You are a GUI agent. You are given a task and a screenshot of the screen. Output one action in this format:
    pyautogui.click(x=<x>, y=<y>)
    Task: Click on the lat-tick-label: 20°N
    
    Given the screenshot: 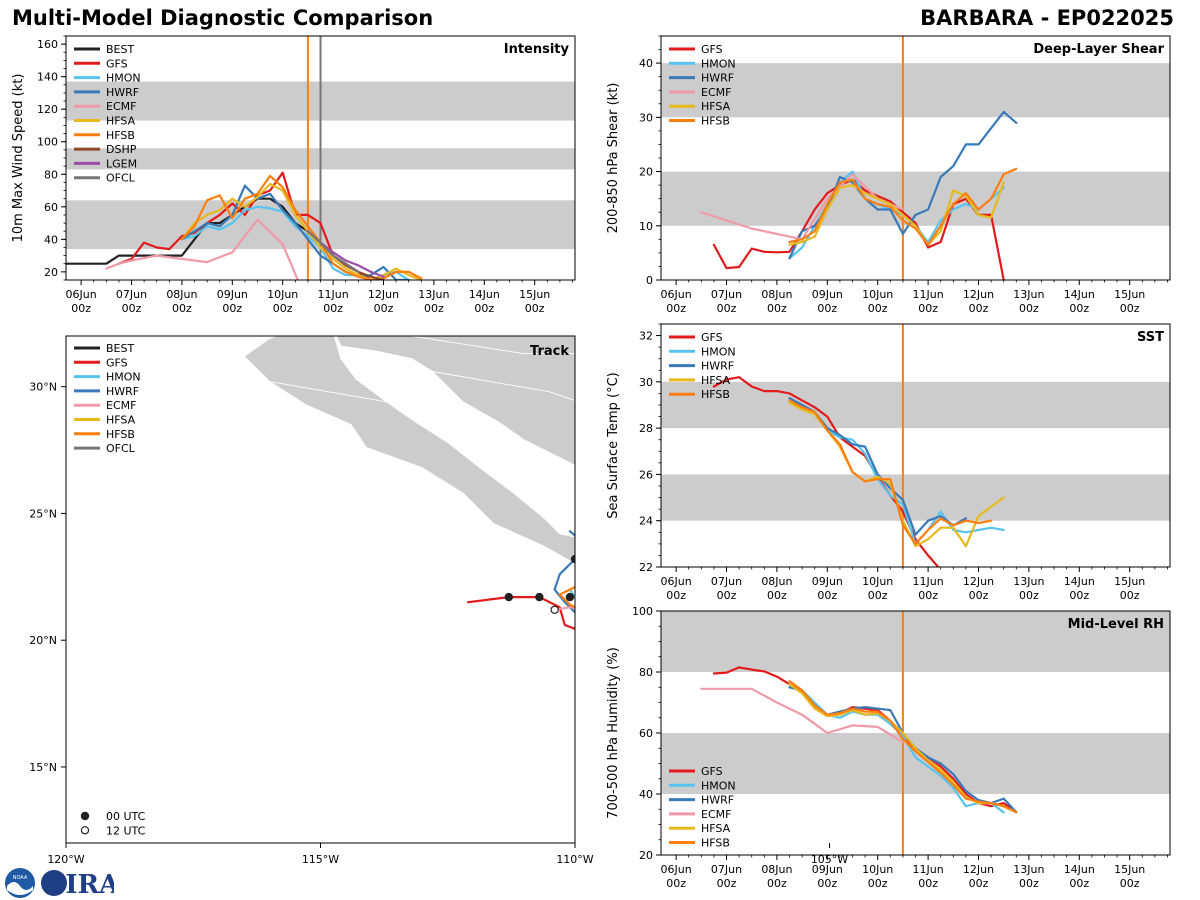 What is the action you would take?
    pyautogui.click(x=43, y=640)
    